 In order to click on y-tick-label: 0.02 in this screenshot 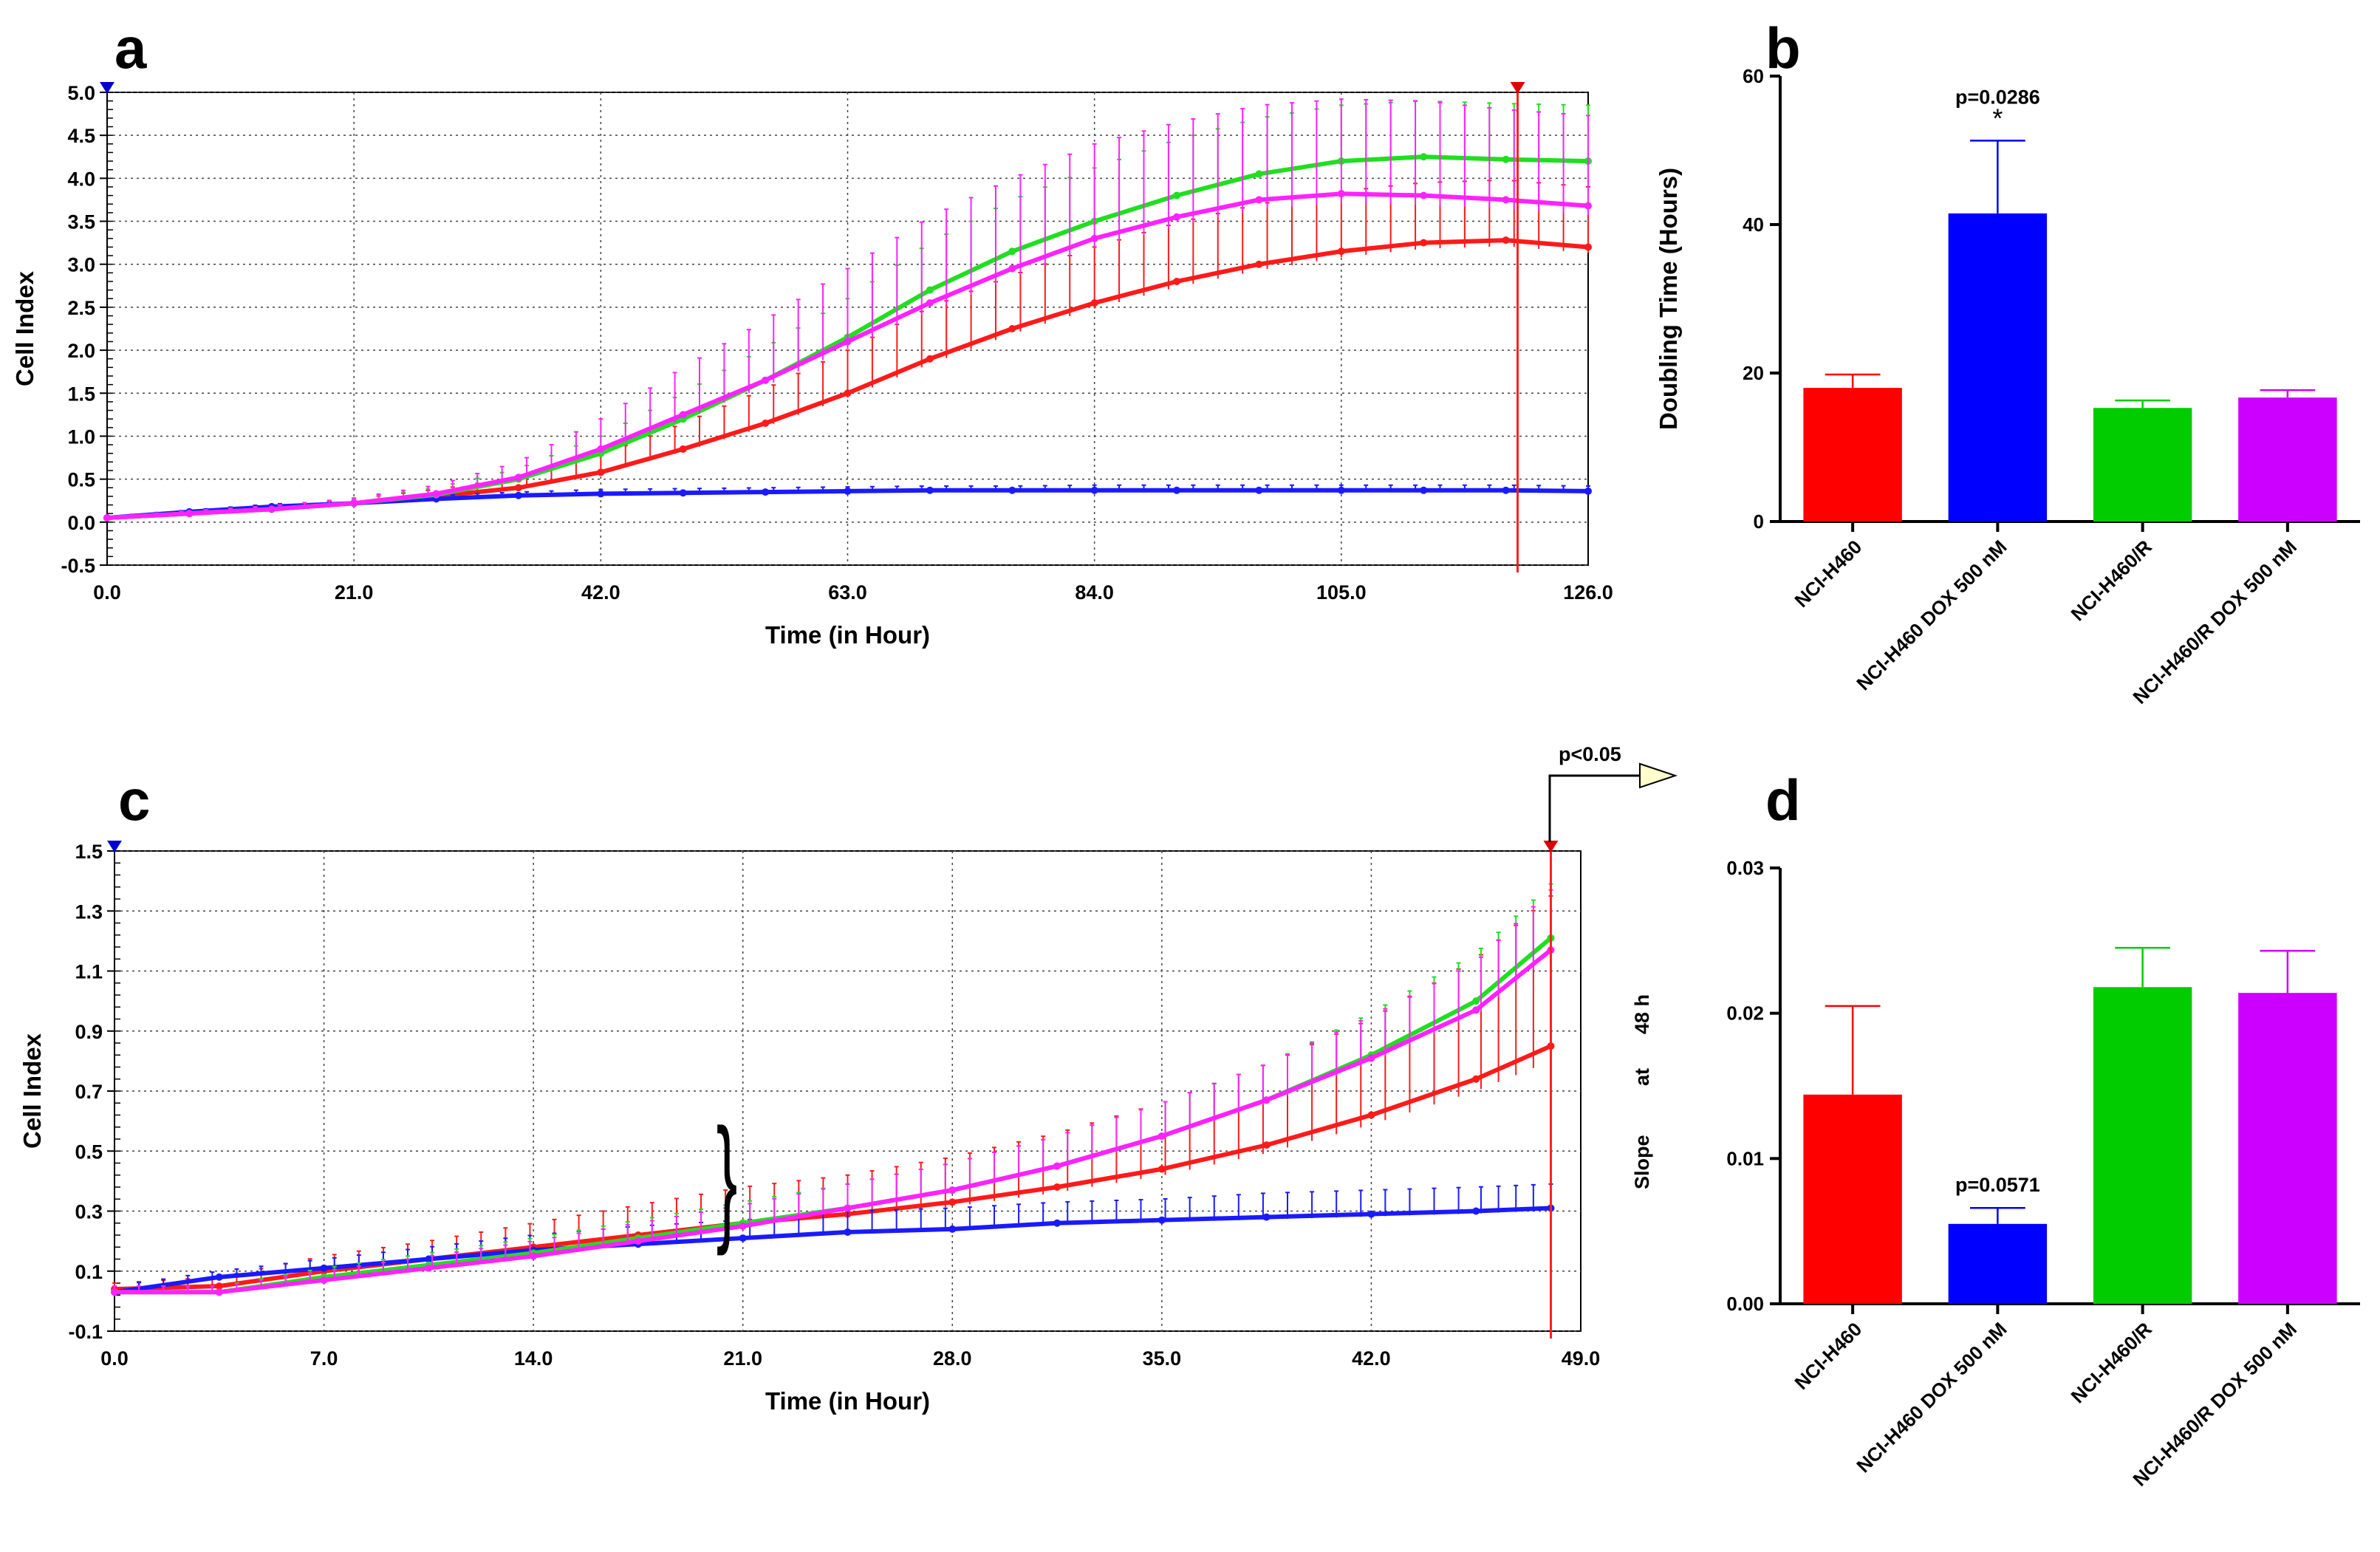, I will do `click(1745, 1014)`.